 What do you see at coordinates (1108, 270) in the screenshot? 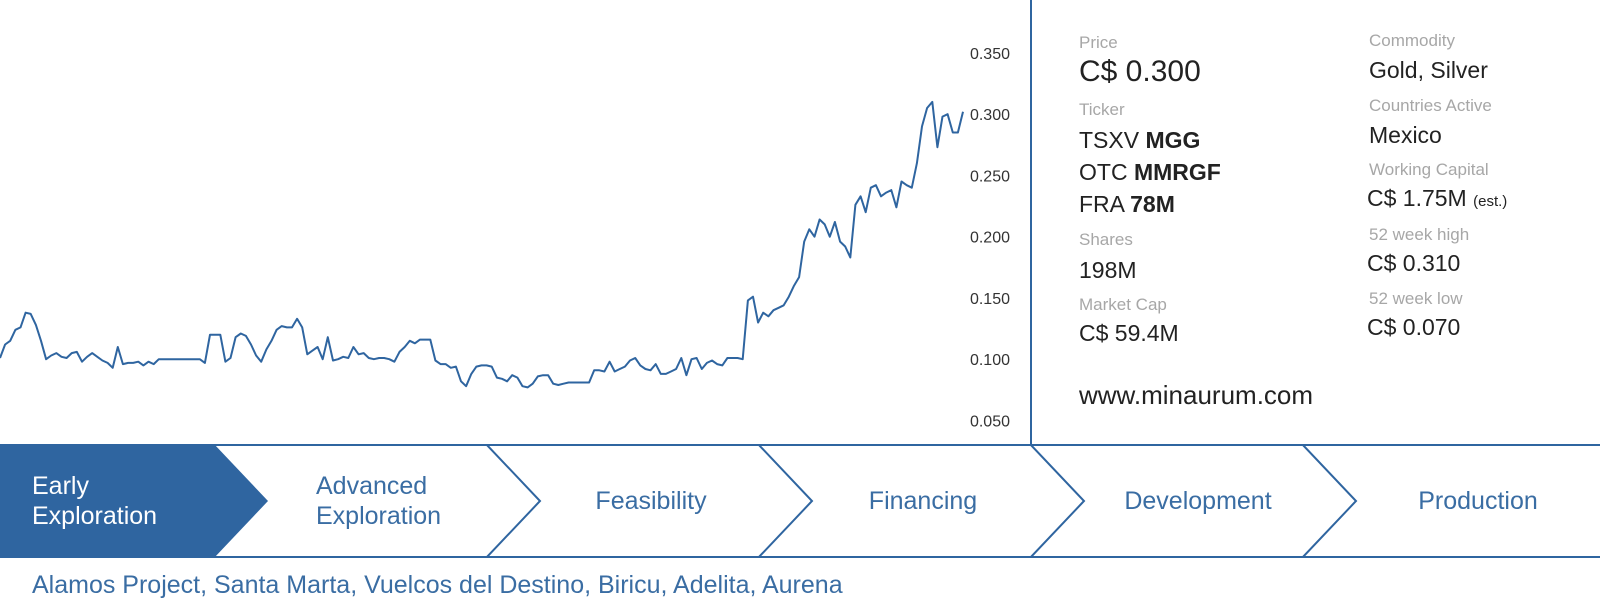
I see `shares-value: 198M` at bounding box center [1108, 270].